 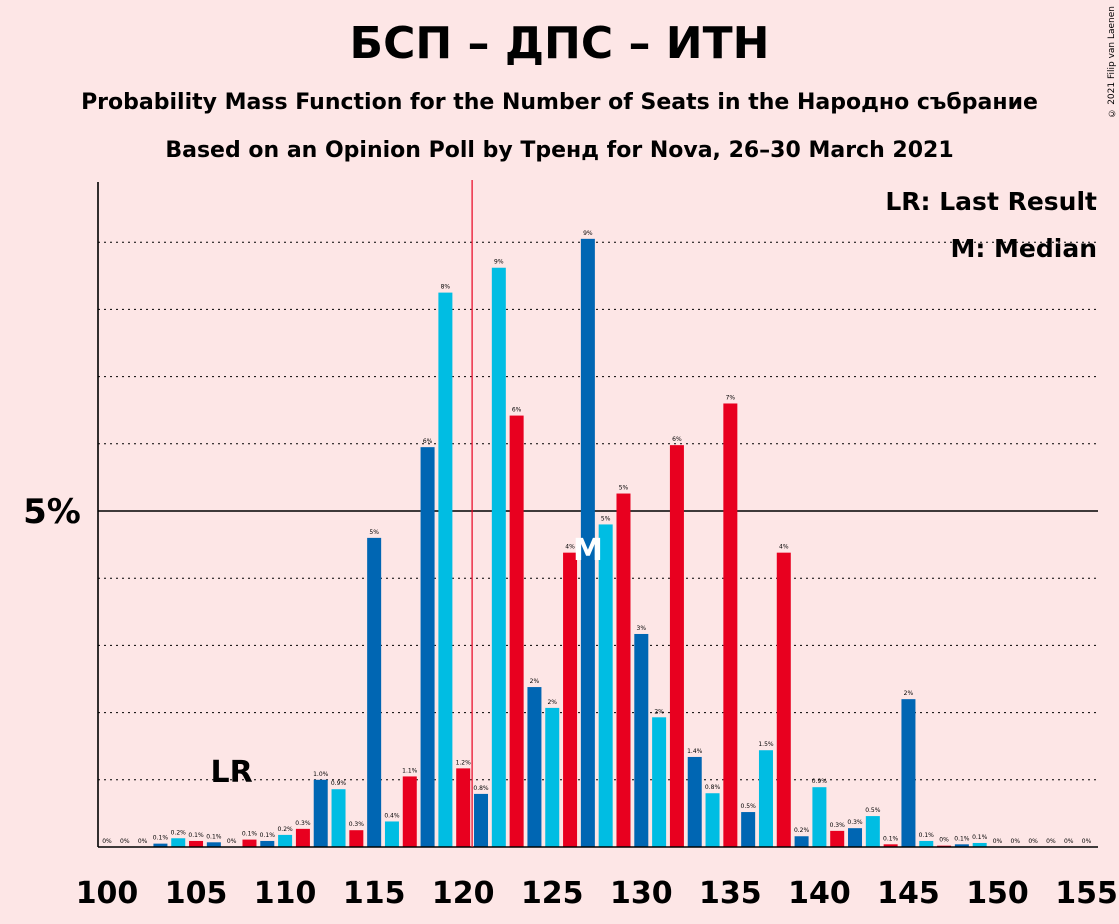 What do you see at coordinates (517, 410) in the screenshot?
I see `bar-label-seat-123: 6%` at bounding box center [517, 410].